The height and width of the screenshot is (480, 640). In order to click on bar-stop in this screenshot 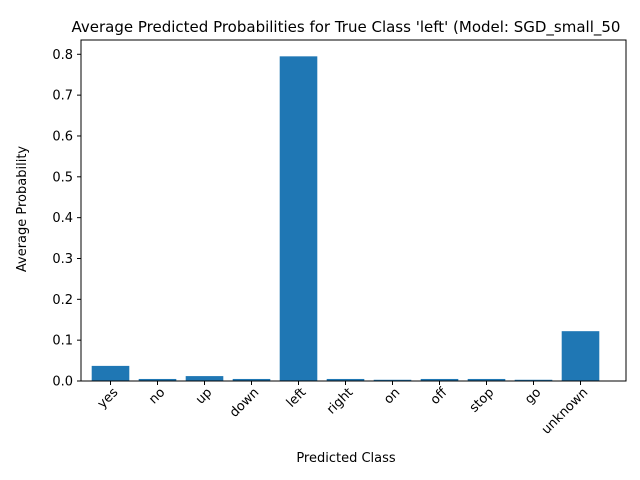, I will do `click(486, 379)`.